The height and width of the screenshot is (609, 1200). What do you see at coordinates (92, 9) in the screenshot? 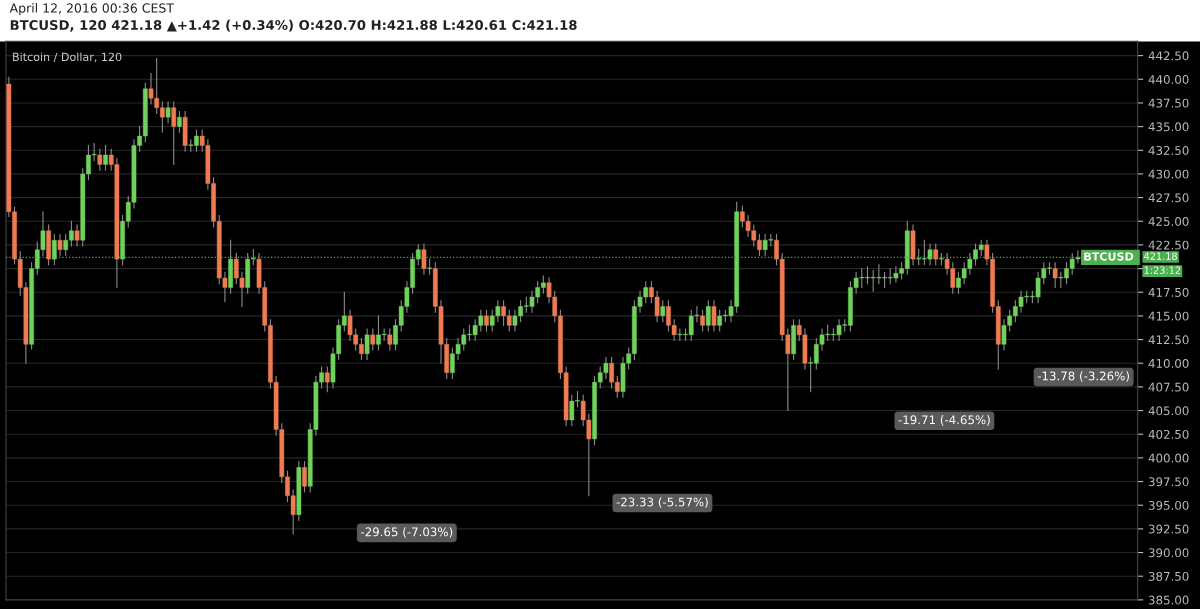
I see `text: April 12, 2016 00:36 CEST` at bounding box center [92, 9].